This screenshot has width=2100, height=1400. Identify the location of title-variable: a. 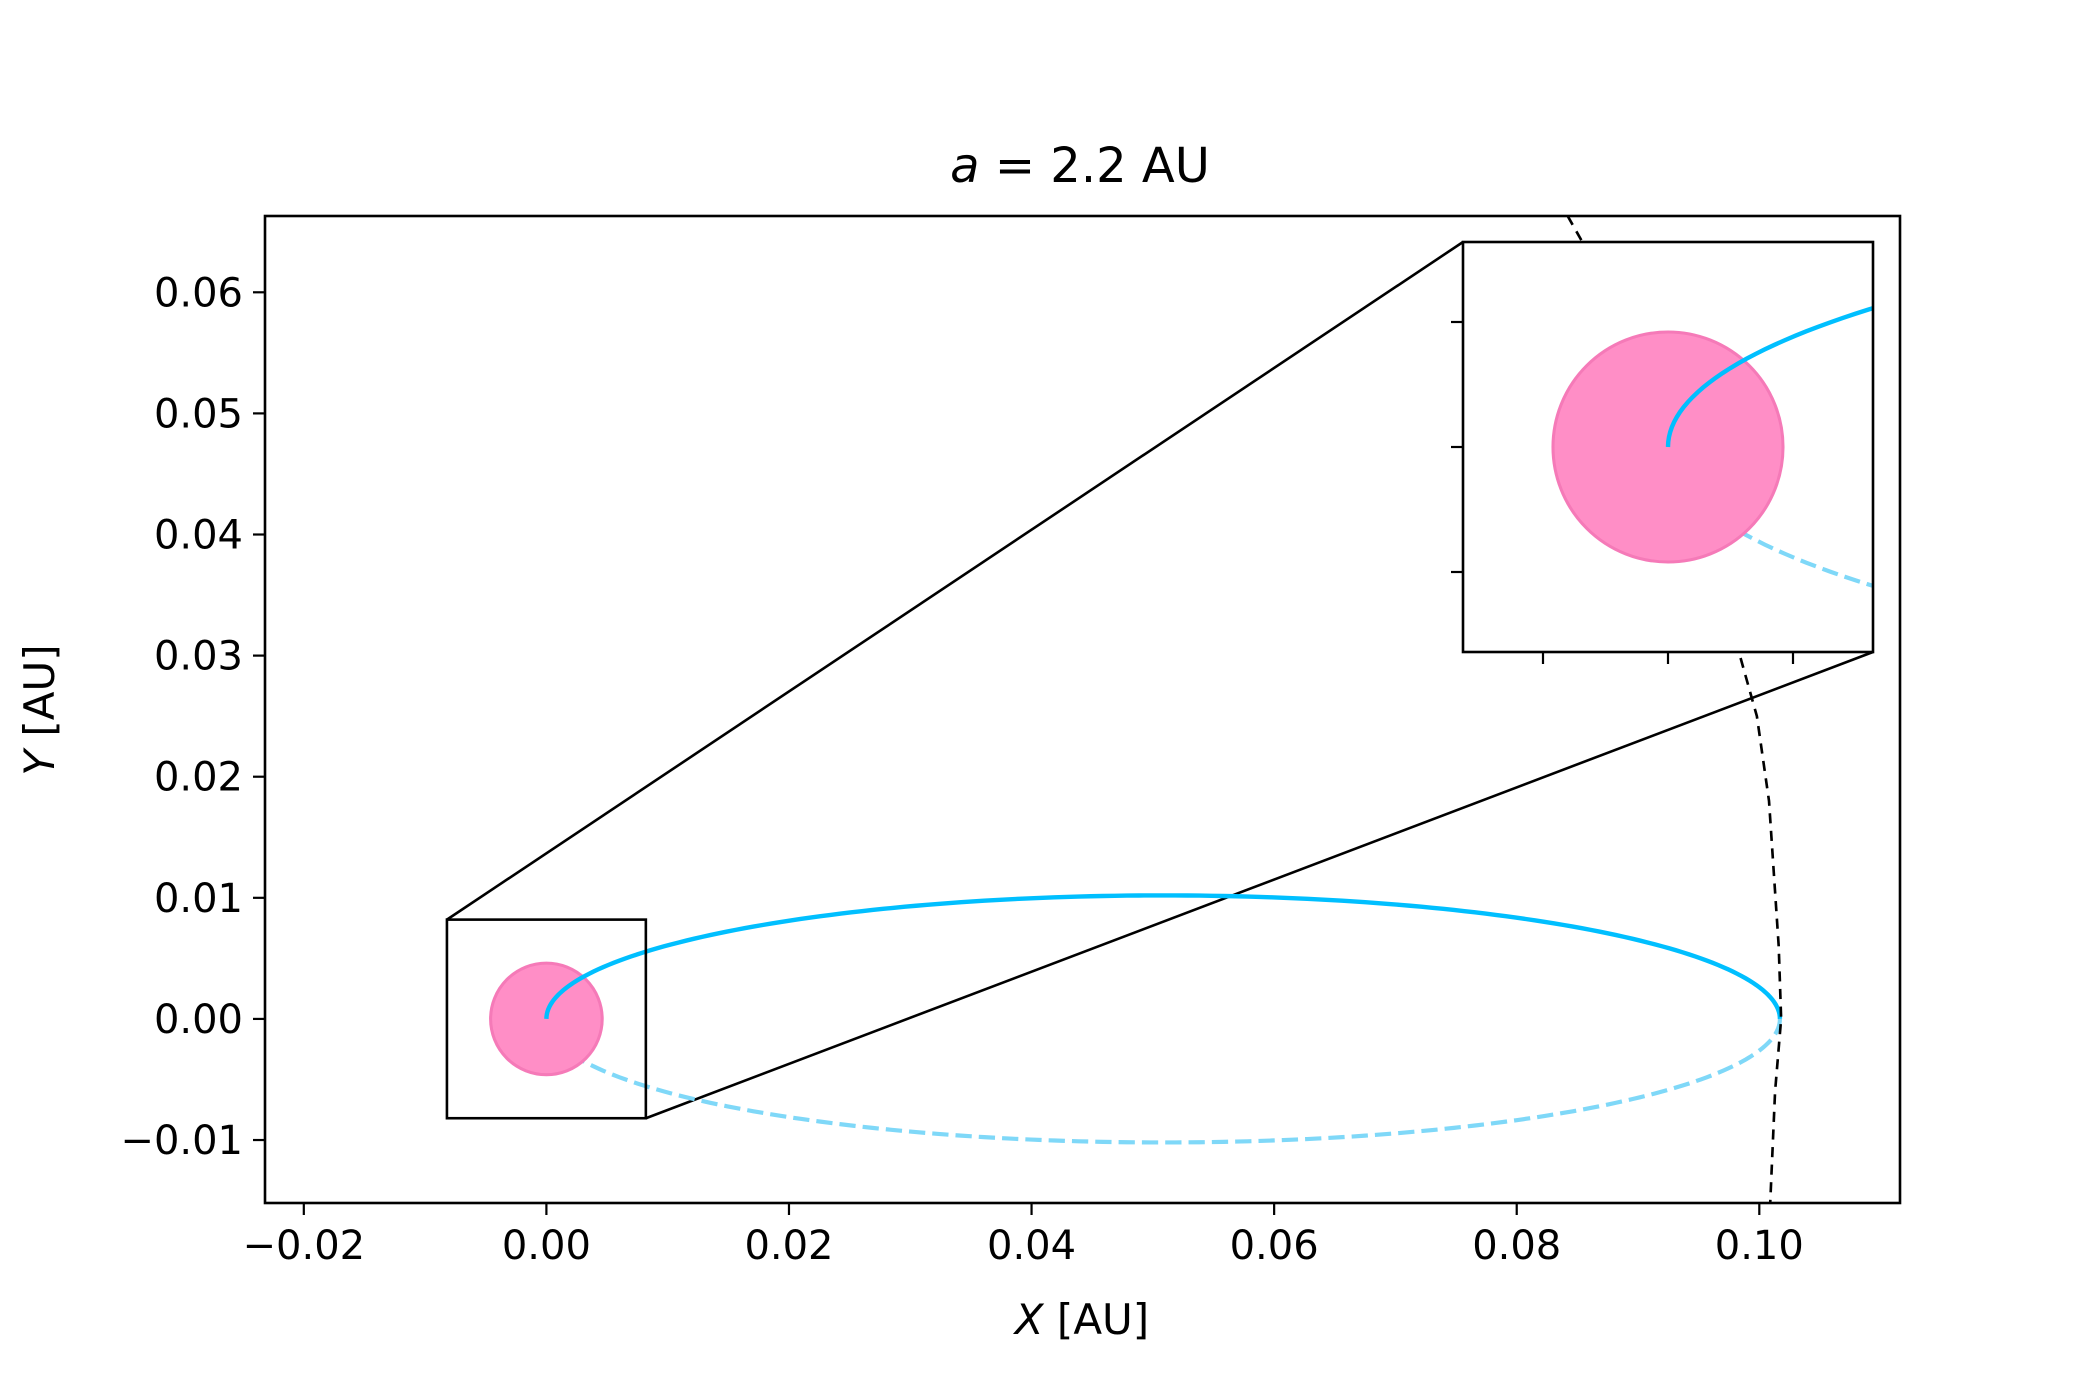
(964, 166).